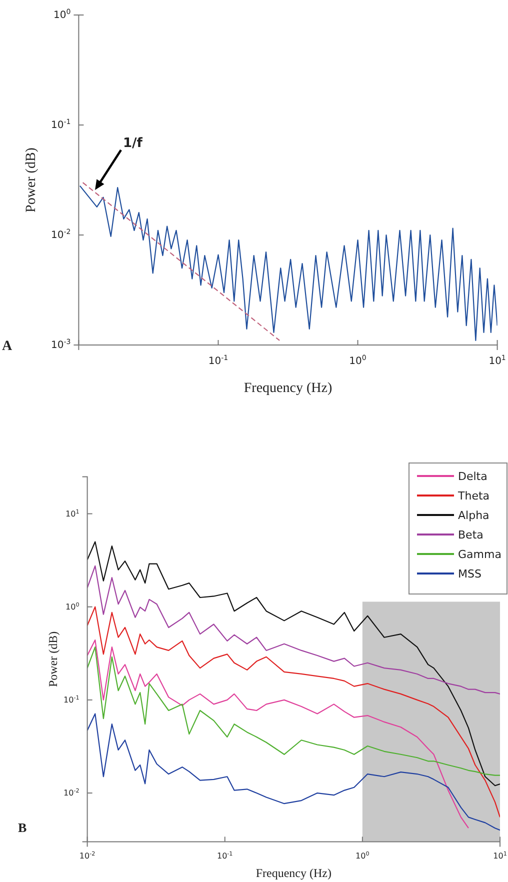 This screenshot has height=882, width=508. I want to click on annotation: 1/f, so click(133, 143).